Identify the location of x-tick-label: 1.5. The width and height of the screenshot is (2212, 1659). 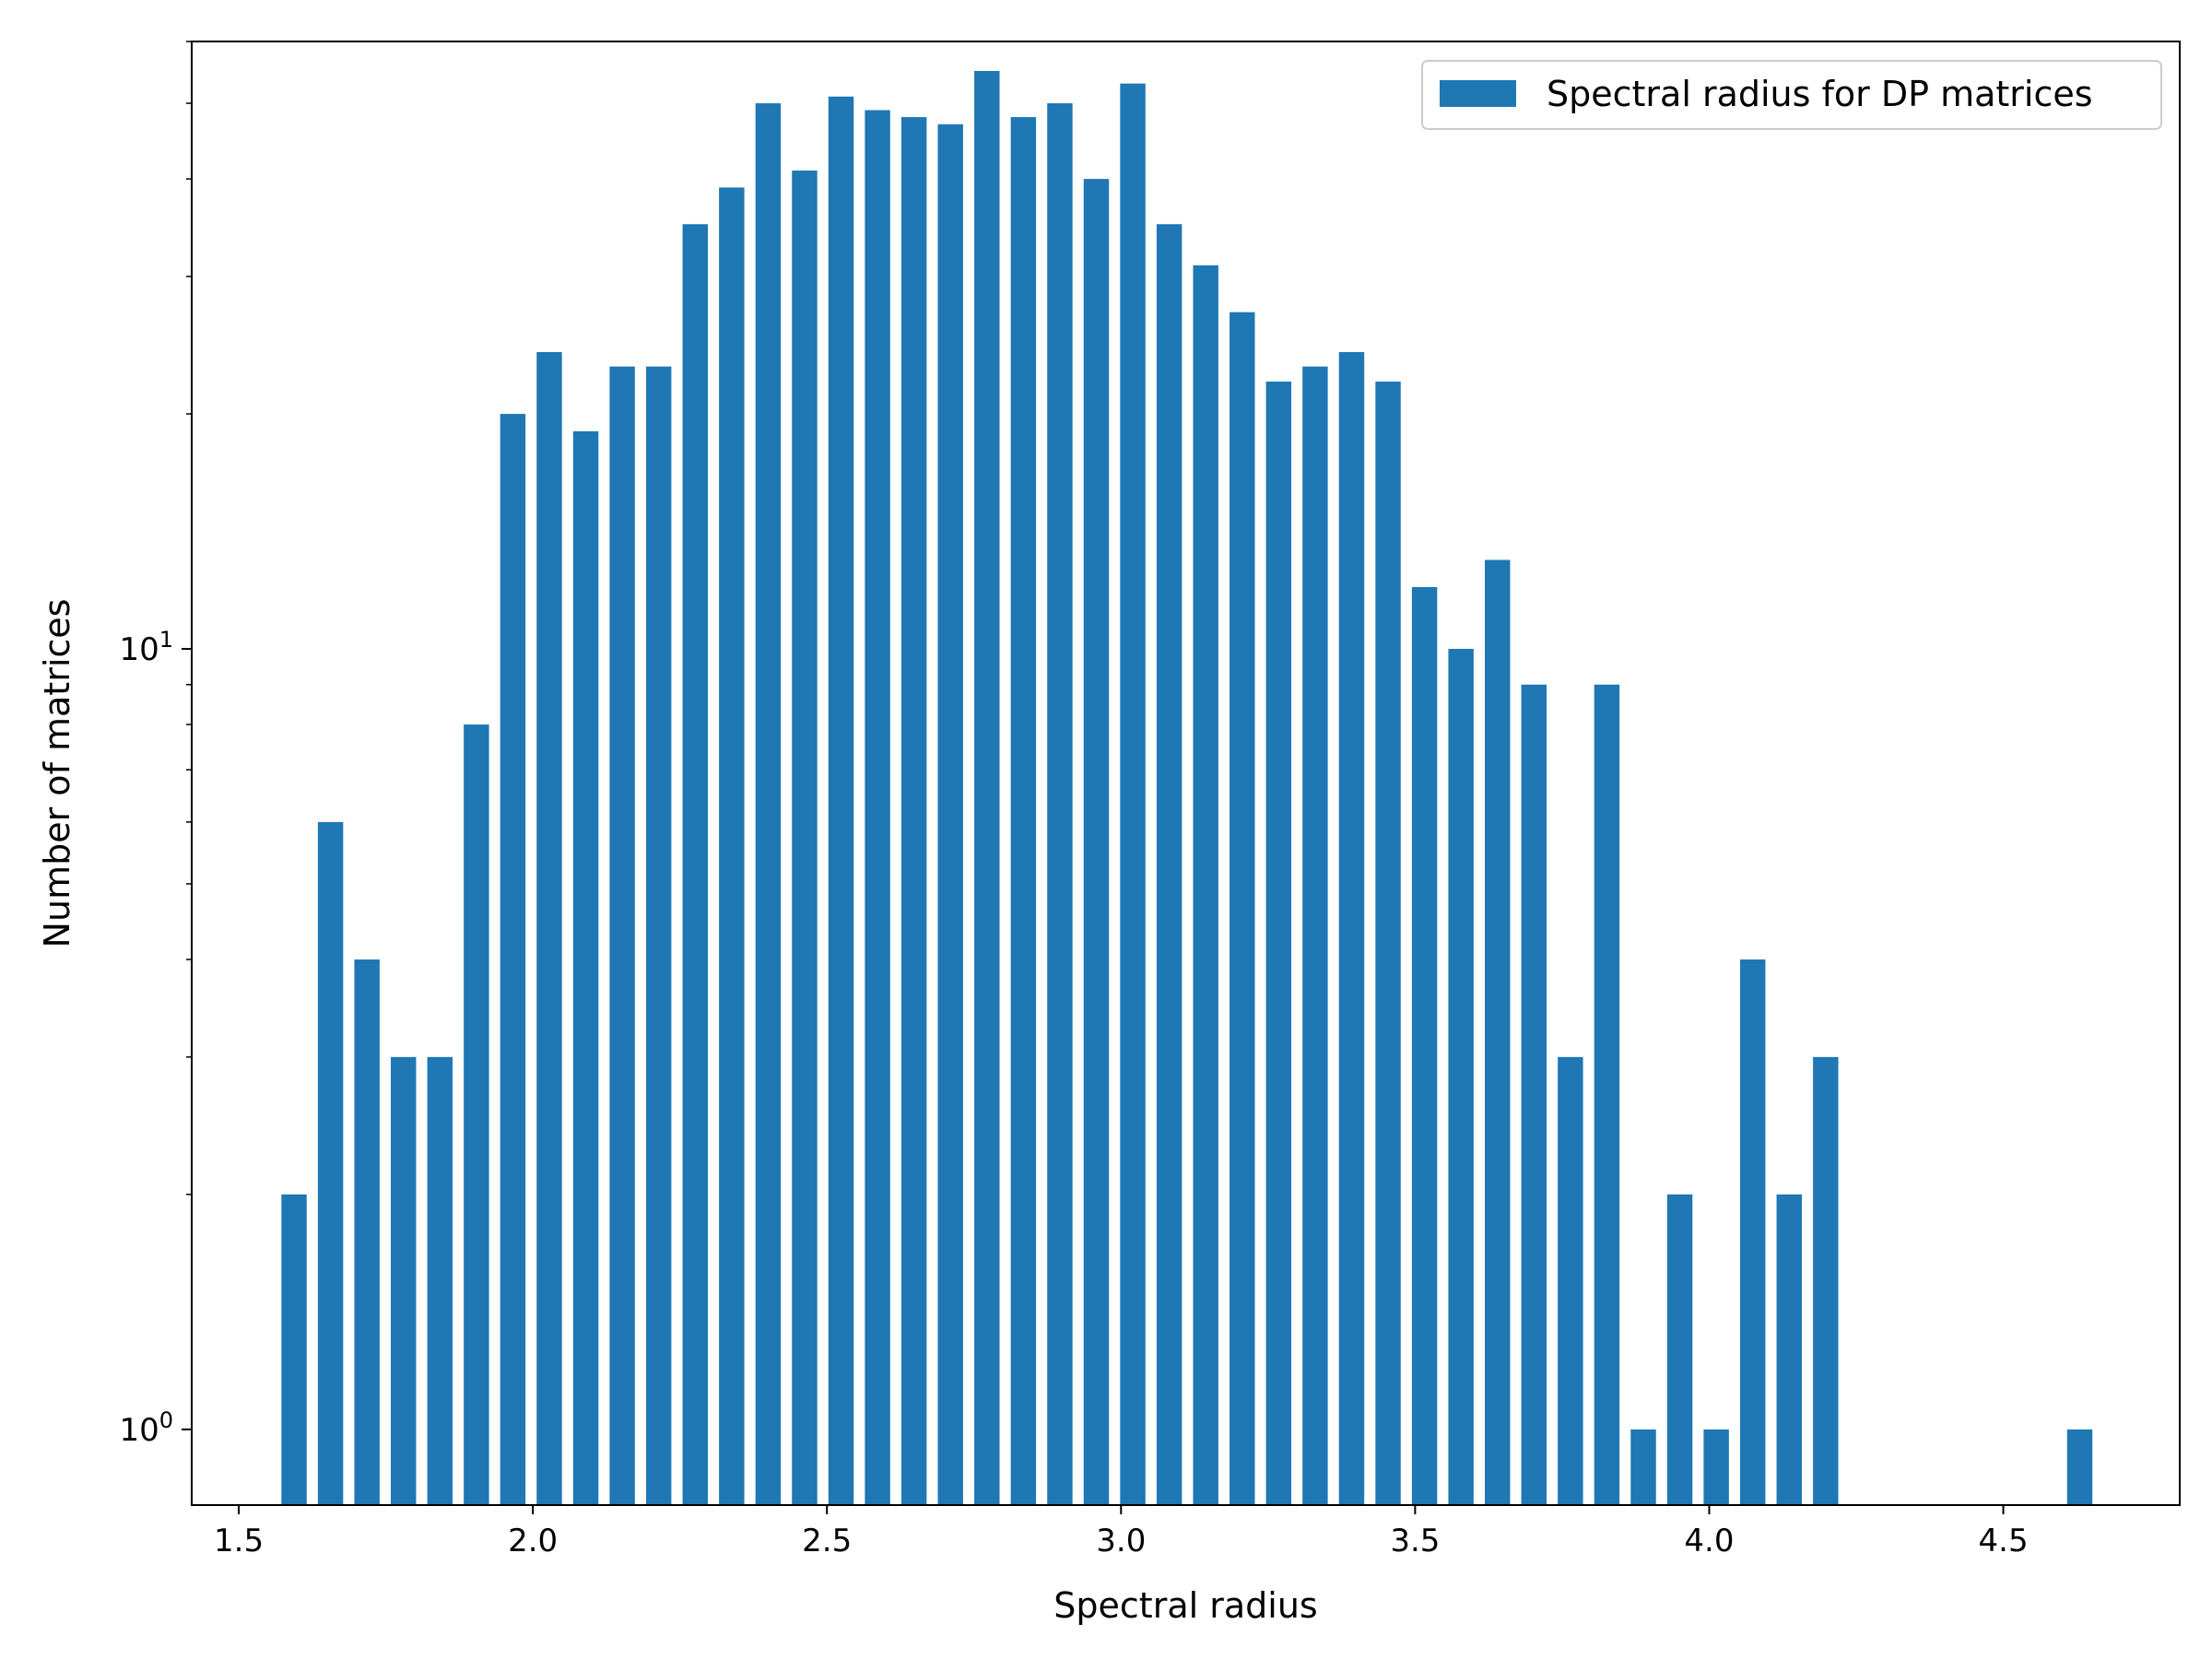
(239, 1541).